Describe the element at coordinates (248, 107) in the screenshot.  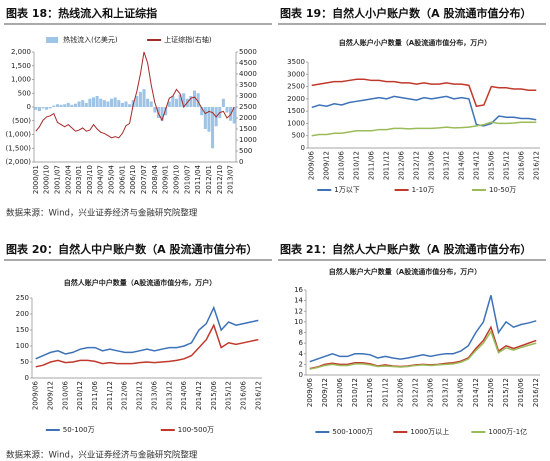
I see `y2-tick-label: 2500` at that location.